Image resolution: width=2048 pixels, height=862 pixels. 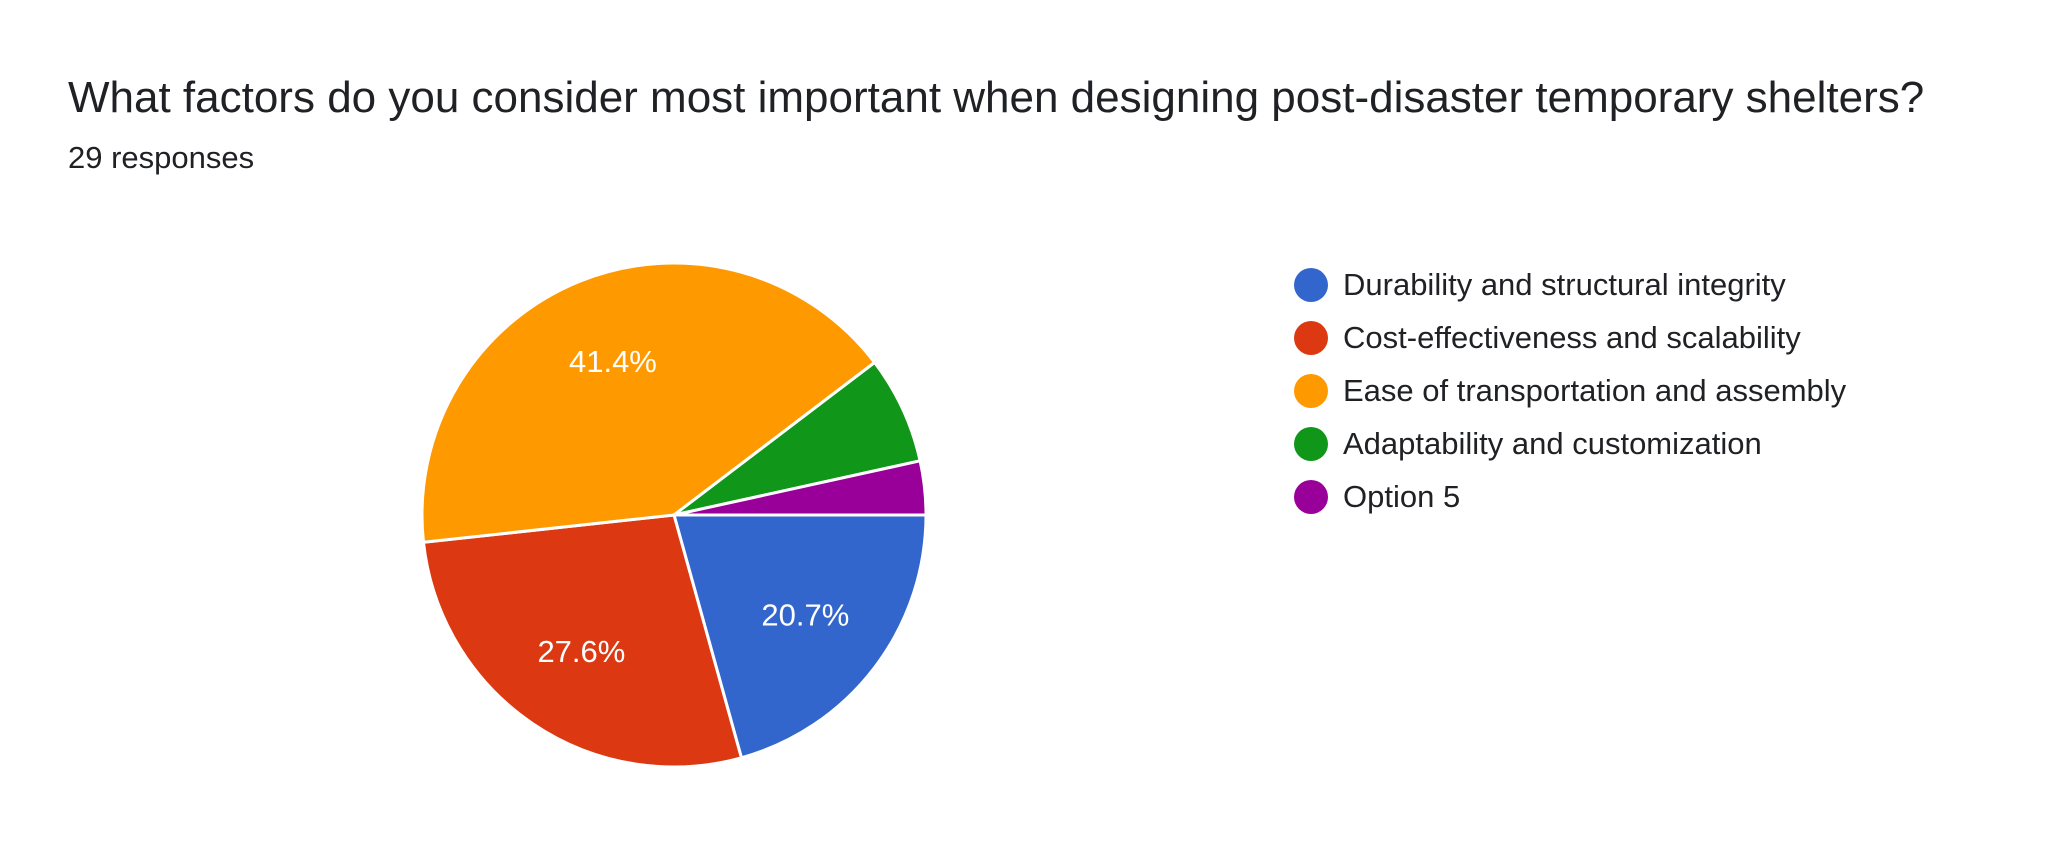 I want to click on response-count: 29 responses, so click(x=161, y=157).